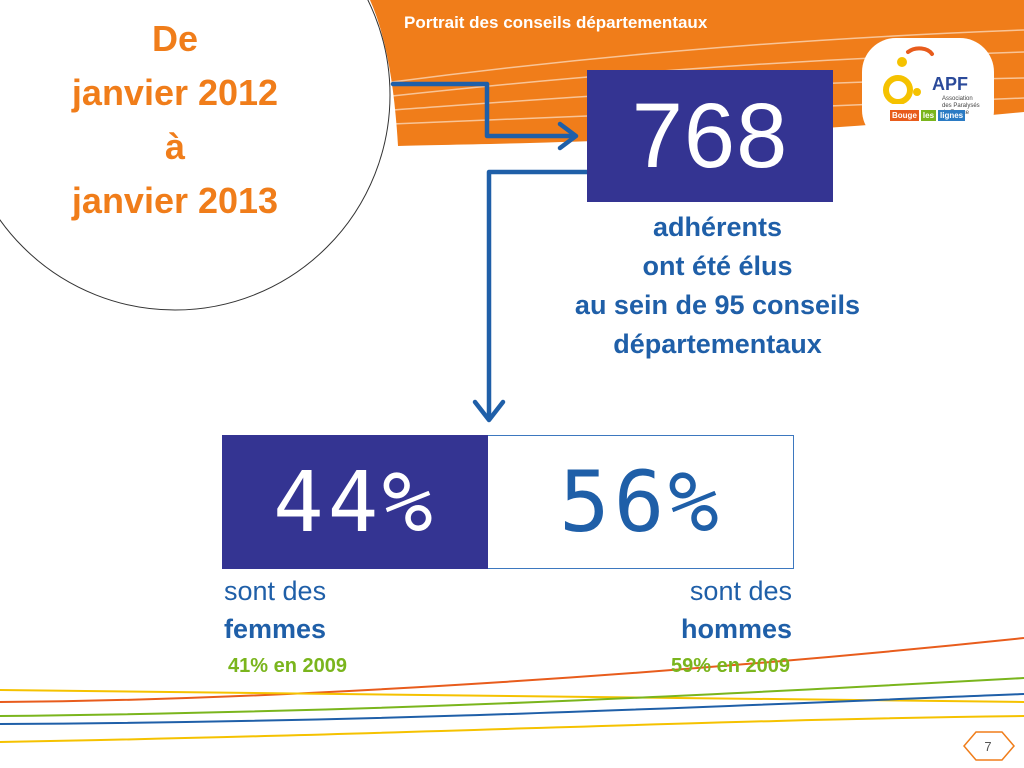  What do you see at coordinates (512, 690) in the screenshot?
I see `bottom-lines` at bounding box center [512, 690].